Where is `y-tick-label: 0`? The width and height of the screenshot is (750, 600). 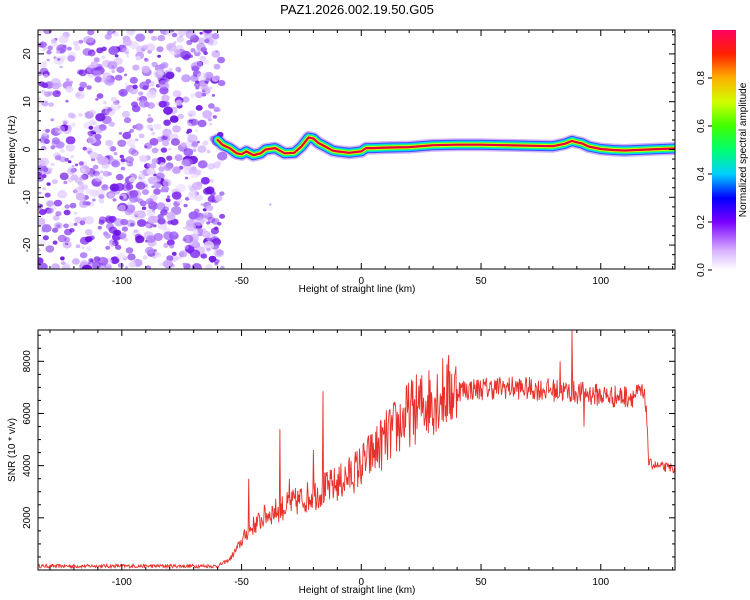 y-tick-label: 0 is located at coordinates (27, 149).